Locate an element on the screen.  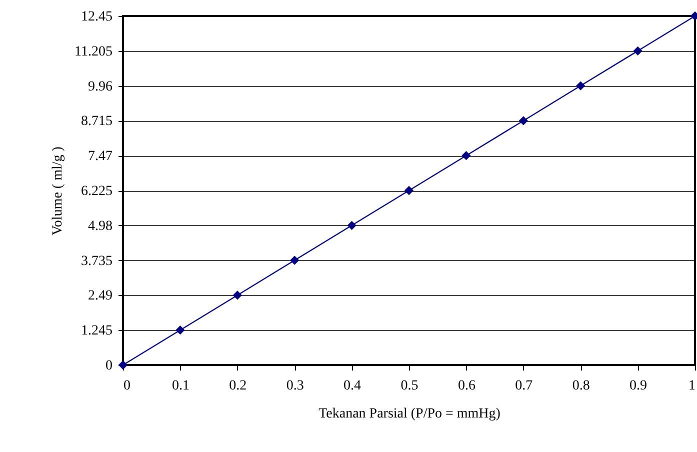
y-tick-label: 4.98 is located at coordinates (100, 226).